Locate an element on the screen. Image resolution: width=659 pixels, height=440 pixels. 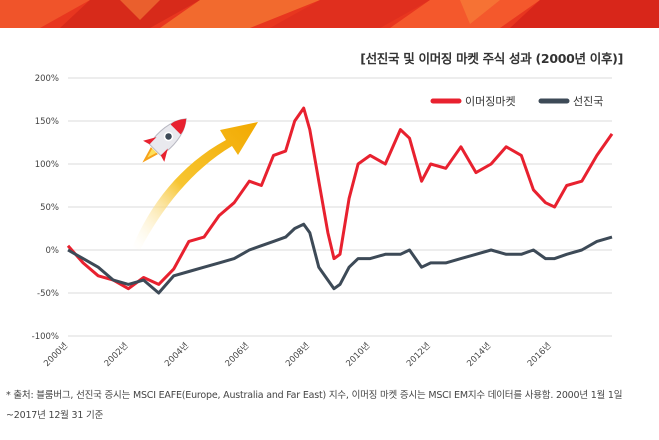
y-tick-label: 0% is located at coordinates (53, 251).